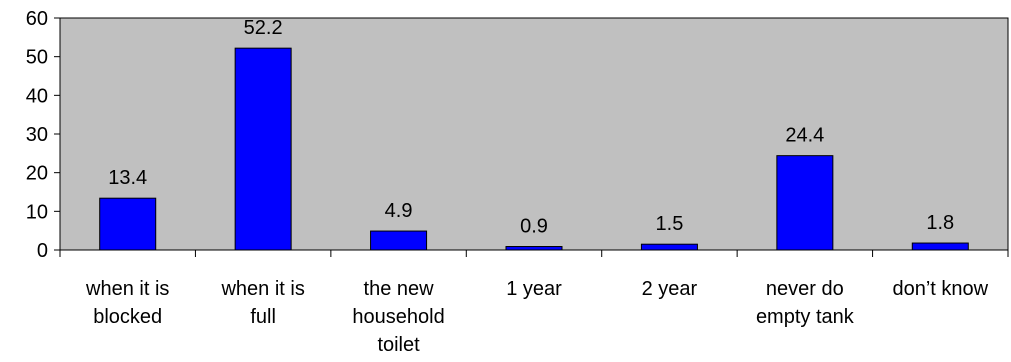  I want to click on x-category-label-3-line-0: 1 year, so click(534, 289).